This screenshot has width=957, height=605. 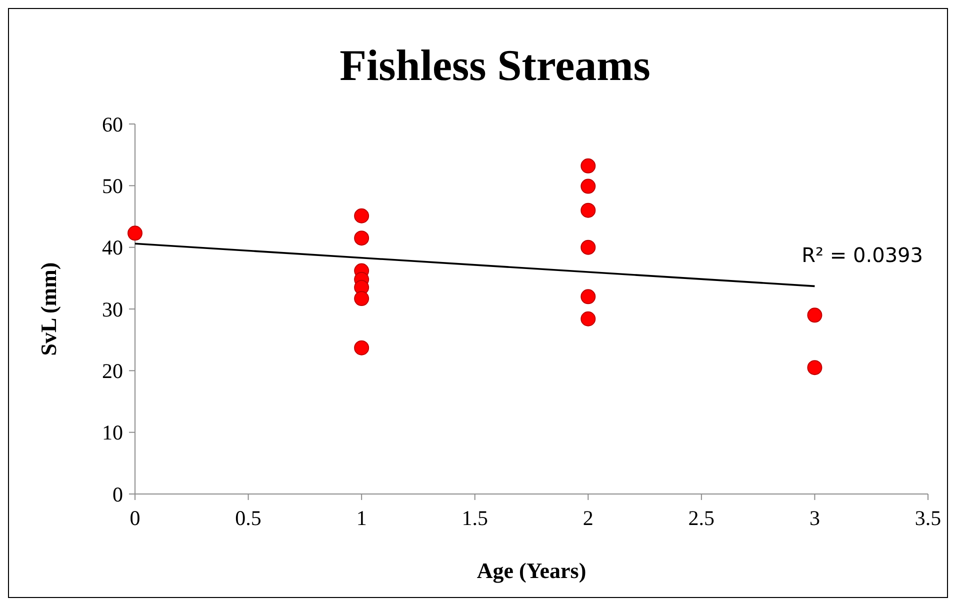 I want to click on x-tick-label: 1.5, so click(x=475, y=518).